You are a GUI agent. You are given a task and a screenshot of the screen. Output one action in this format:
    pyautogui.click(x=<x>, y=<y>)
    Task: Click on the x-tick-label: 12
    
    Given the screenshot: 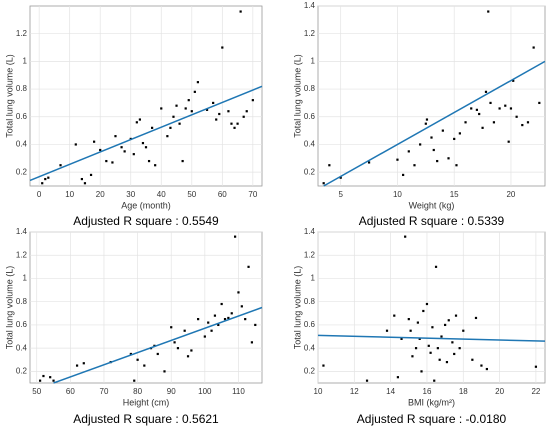 What is the action you would take?
    pyautogui.click(x=354, y=391)
    